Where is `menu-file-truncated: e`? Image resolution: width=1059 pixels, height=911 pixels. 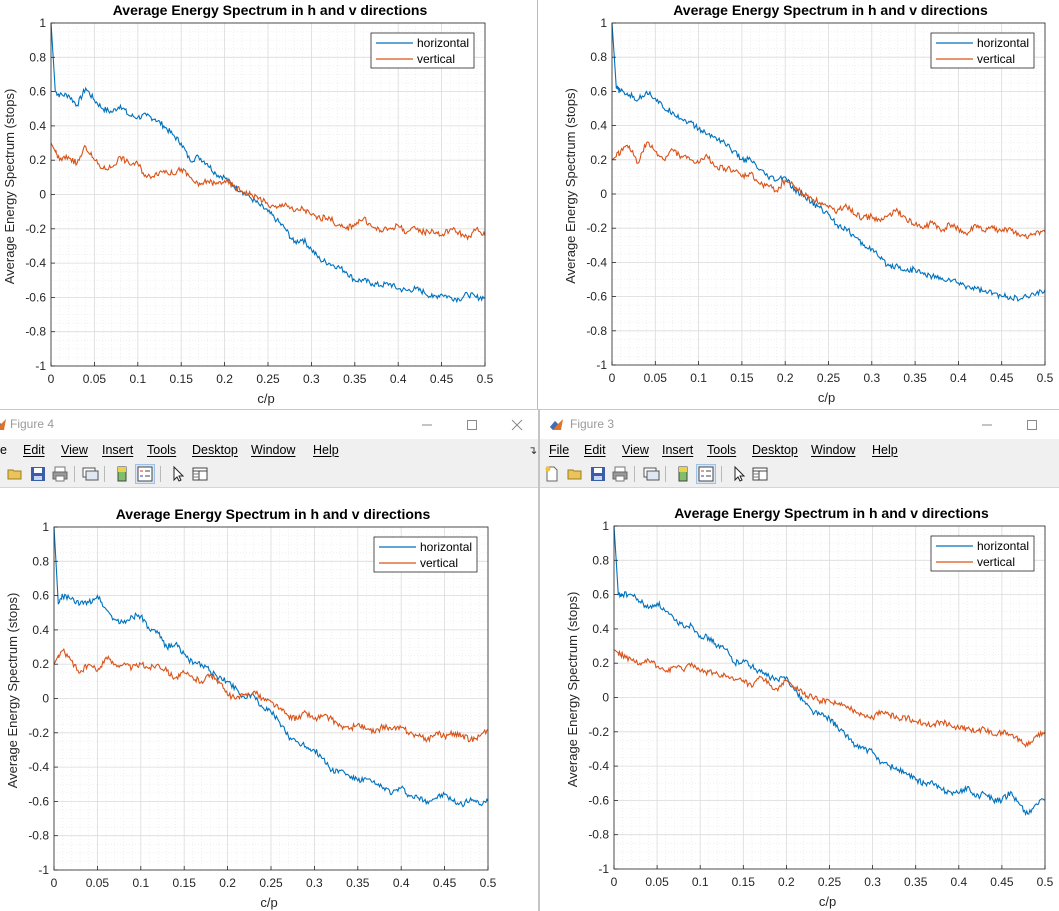
menu-file-truncated: e is located at coordinates (3, 450).